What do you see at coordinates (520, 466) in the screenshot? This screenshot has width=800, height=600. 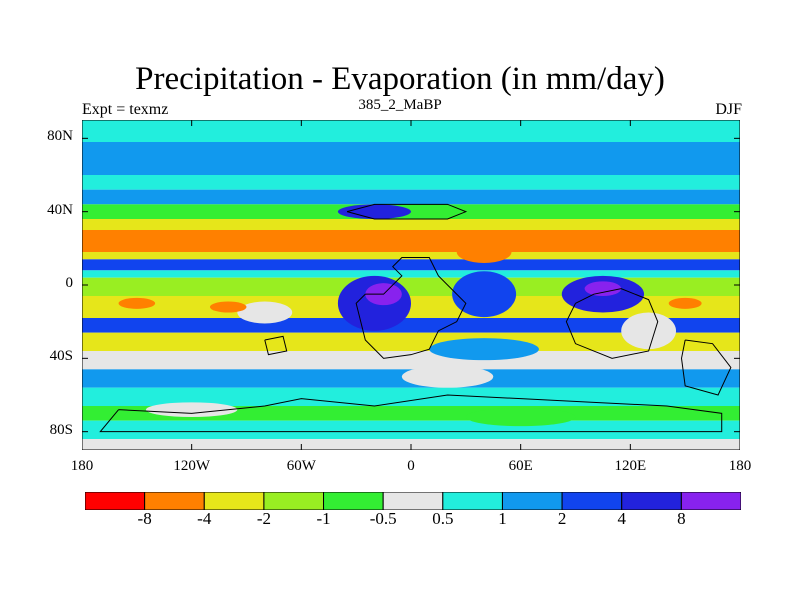 I see `x-tick-label: 60E` at bounding box center [520, 466].